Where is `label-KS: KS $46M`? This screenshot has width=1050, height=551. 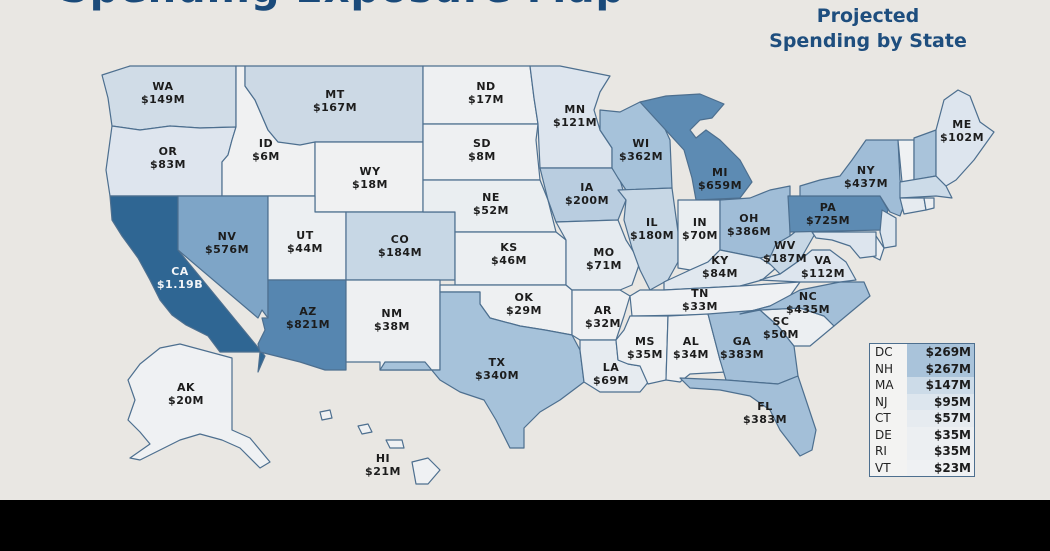 label-KS: KS $46M is located at coordinates (509, 254).